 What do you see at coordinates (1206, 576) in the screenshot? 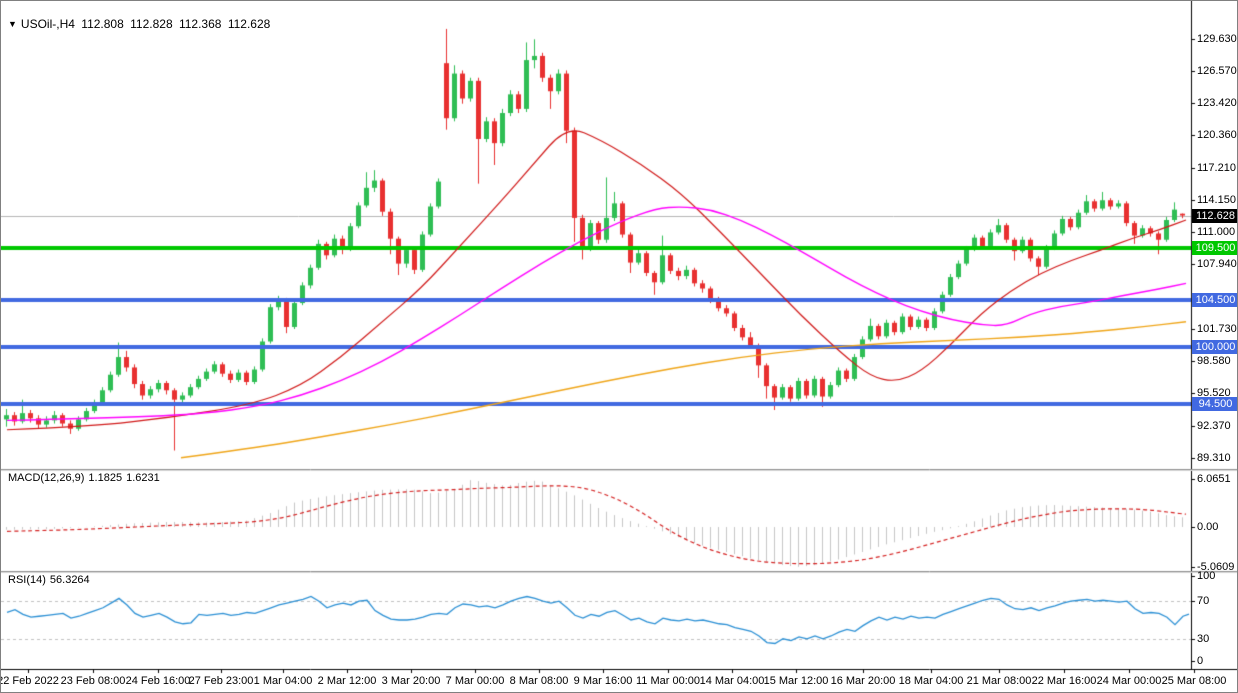
I see `rsi-axis-label: 100` at bounding box center [1206, 576].